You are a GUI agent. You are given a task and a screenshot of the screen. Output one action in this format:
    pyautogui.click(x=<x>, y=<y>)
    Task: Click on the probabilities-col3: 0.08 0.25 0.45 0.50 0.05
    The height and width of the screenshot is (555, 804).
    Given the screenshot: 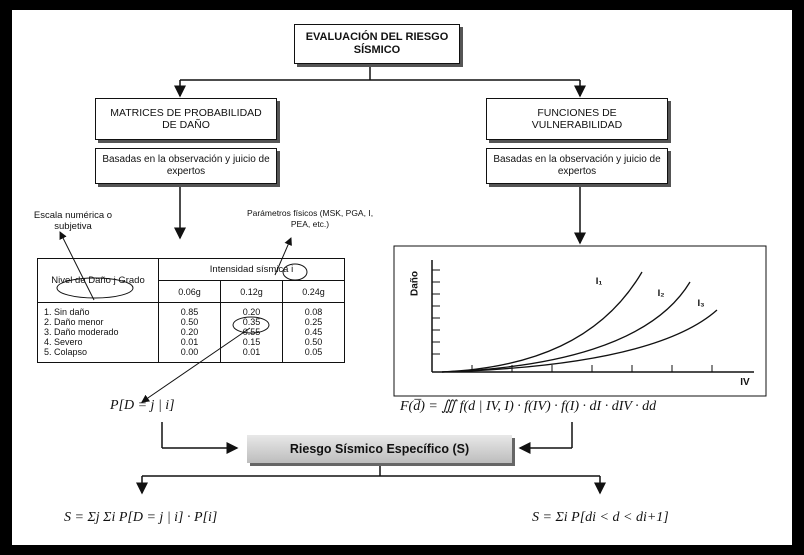 What is the action you would take?
    pyautogui.click(x=313, y=332)
    